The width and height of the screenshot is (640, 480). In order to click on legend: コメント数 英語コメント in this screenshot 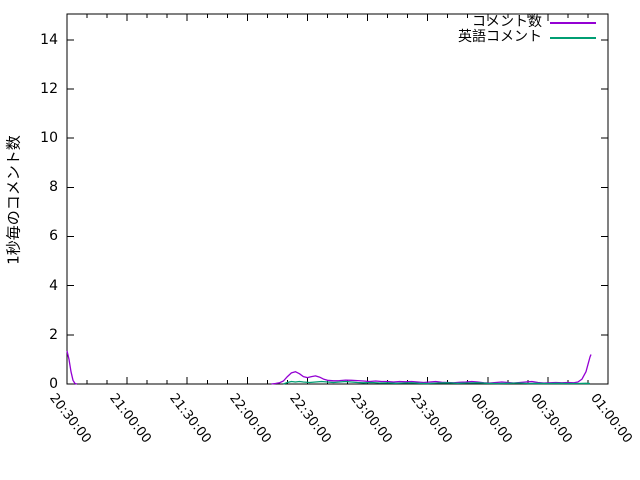, I will do `click(513, 30)`.